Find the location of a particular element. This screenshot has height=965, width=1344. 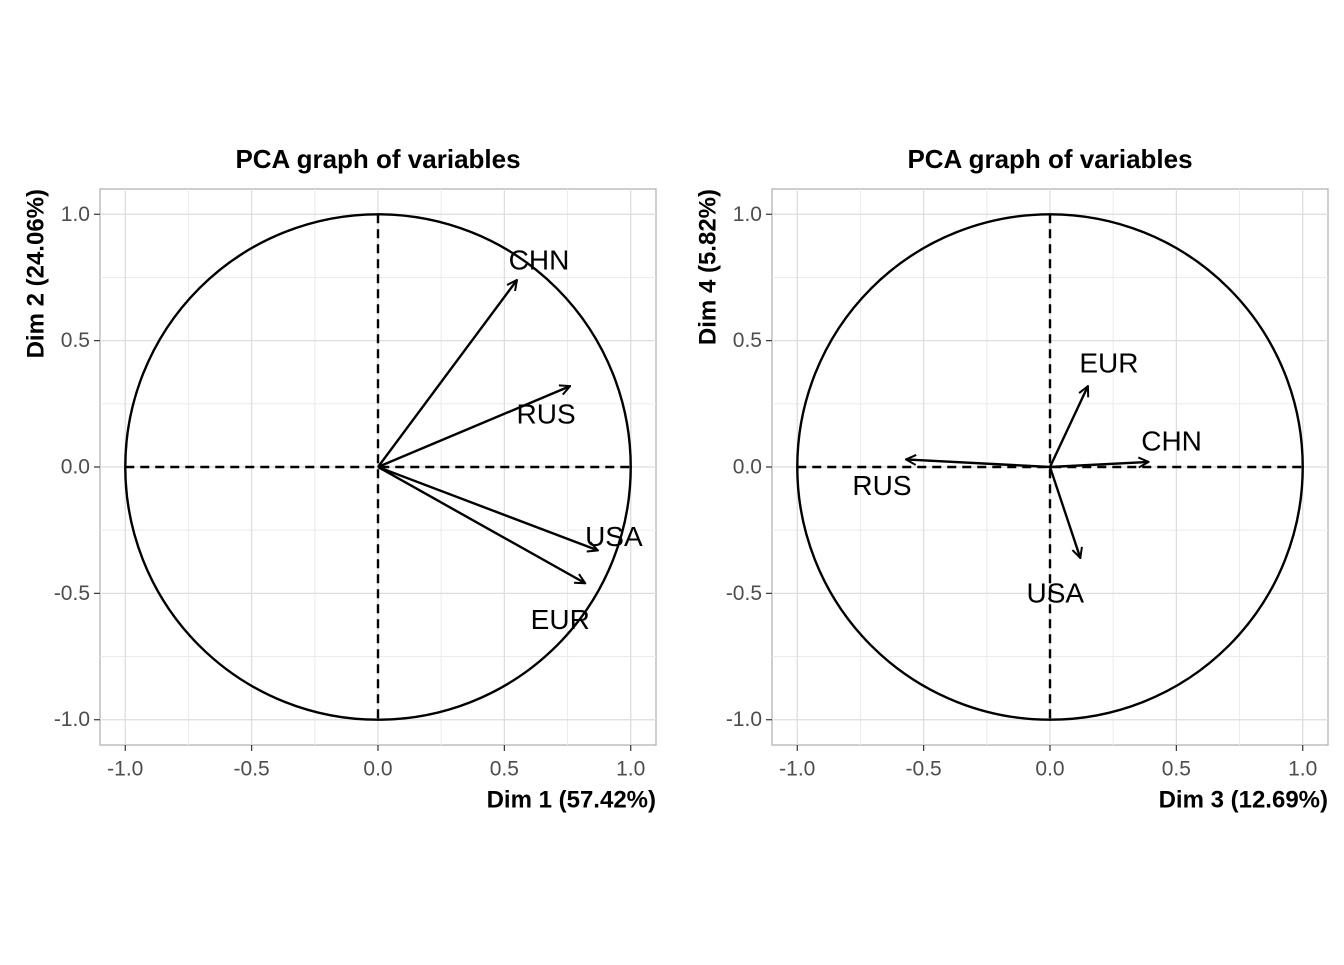

x-axis-title: Dim 3 (12.69%) is located at coordinates (1243, 800).